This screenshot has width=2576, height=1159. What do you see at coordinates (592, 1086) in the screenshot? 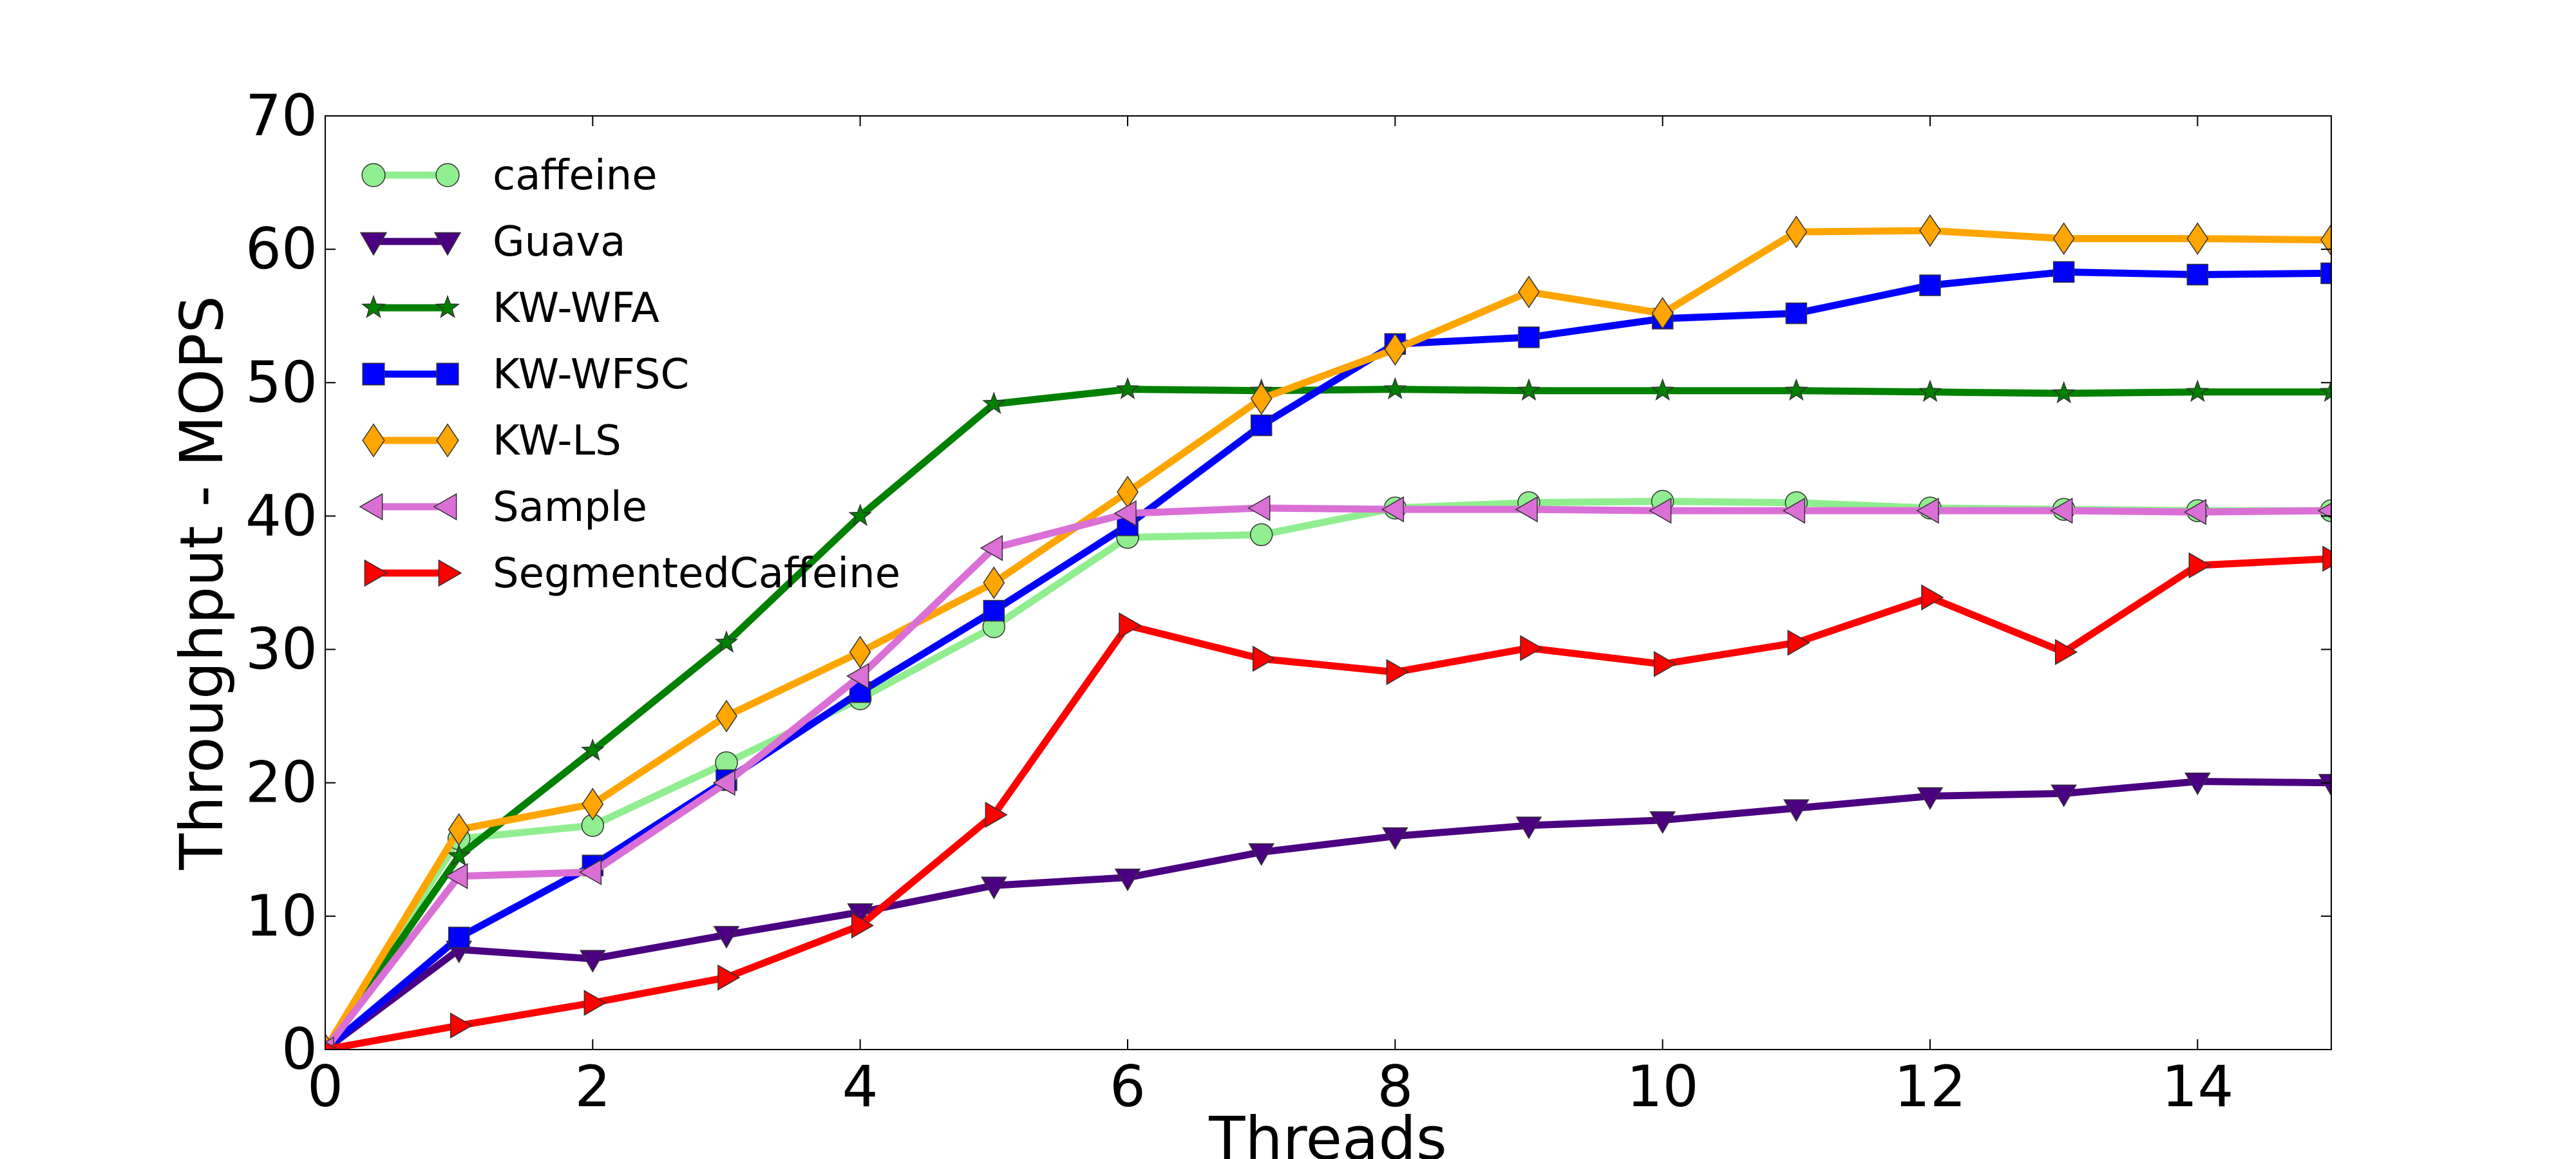
I see `x-tick-label: 2` at bounding box center [592, 1086].